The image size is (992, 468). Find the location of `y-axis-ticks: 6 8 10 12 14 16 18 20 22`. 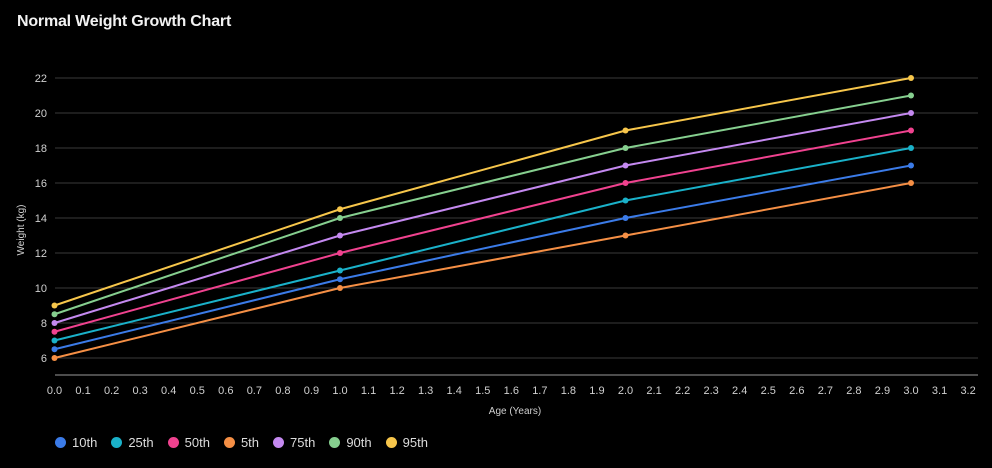

y-axis-ticks: 6 8 10 12 14 16 18 20 22 is located at coordinates (41, 219).